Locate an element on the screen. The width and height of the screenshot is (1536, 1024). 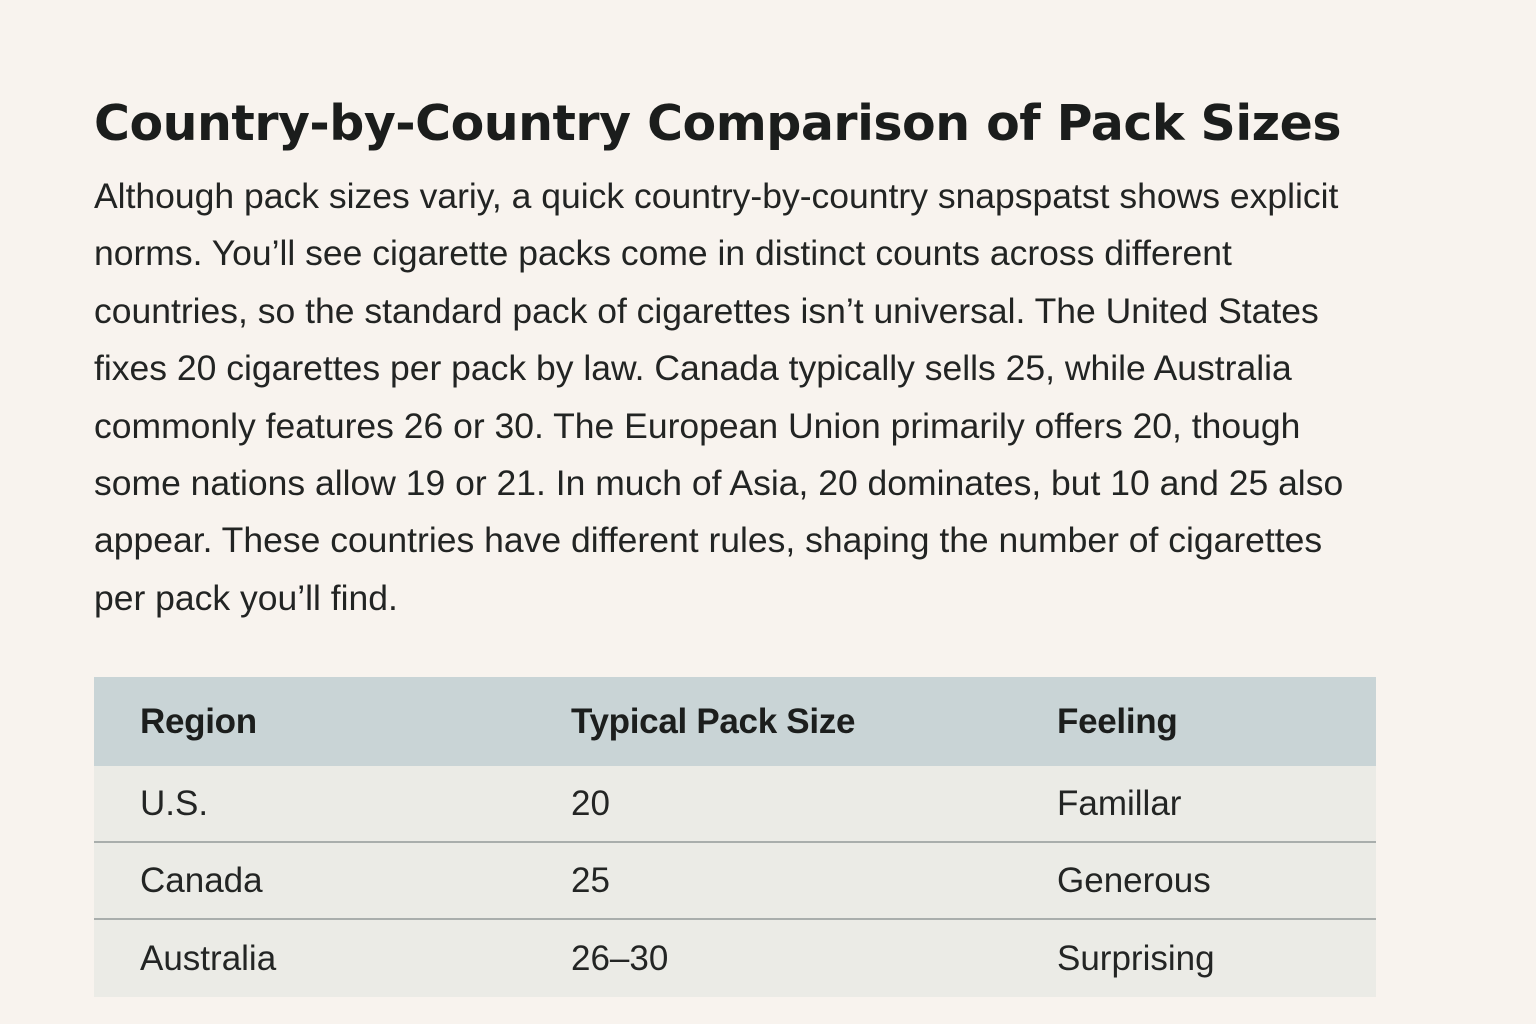
column-header-typical-pack-size: Typical Pack Size is located at coordinates (713, 721).